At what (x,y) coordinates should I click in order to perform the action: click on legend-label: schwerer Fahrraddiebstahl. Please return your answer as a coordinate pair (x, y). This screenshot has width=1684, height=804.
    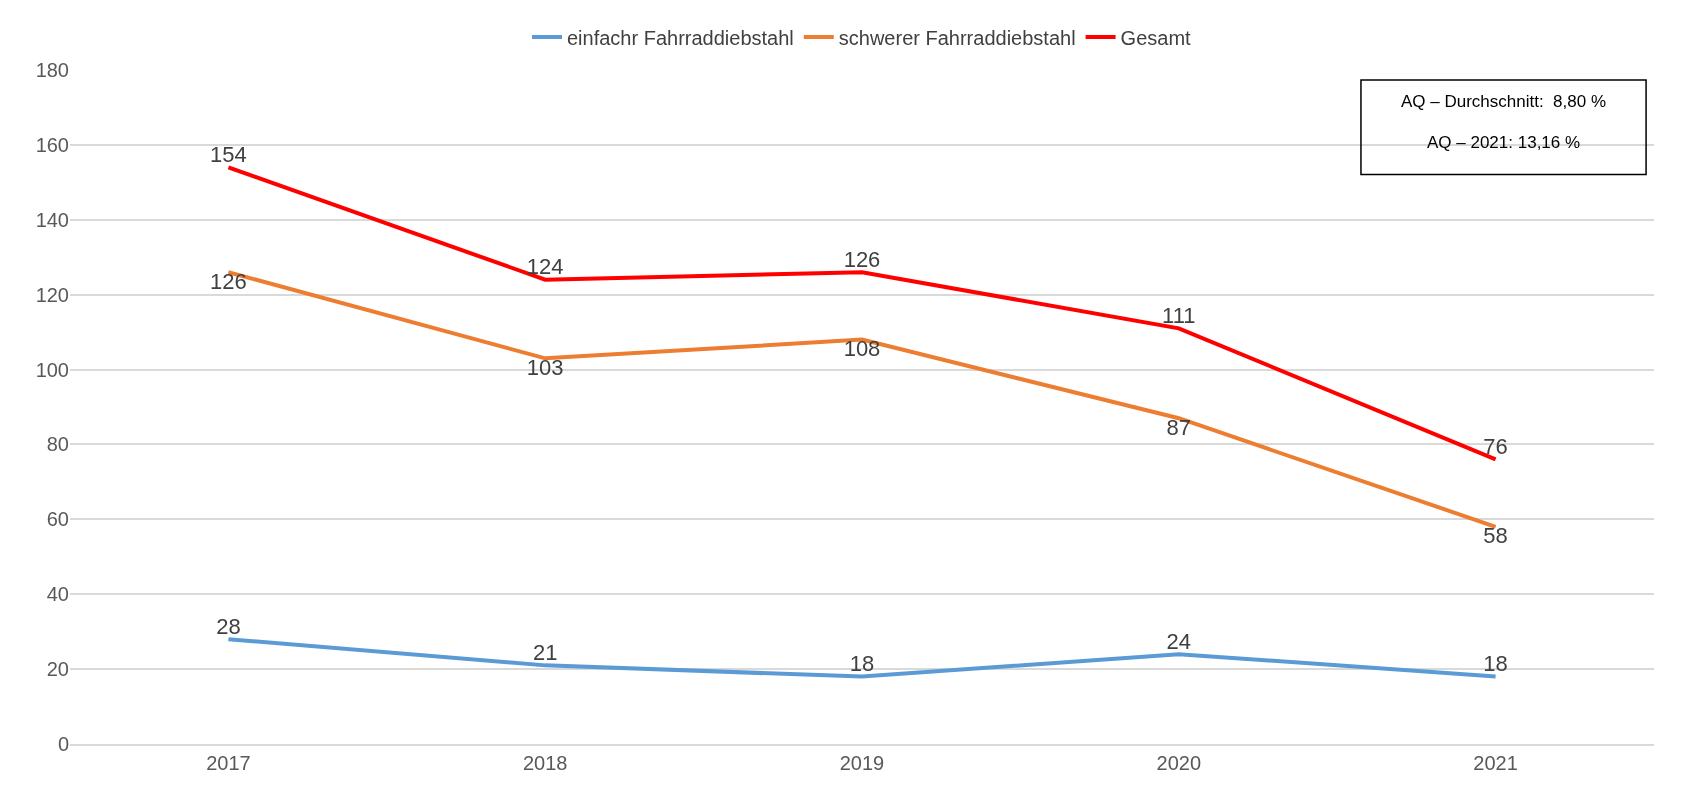
    Looking at the image, I should click on (957, 37).